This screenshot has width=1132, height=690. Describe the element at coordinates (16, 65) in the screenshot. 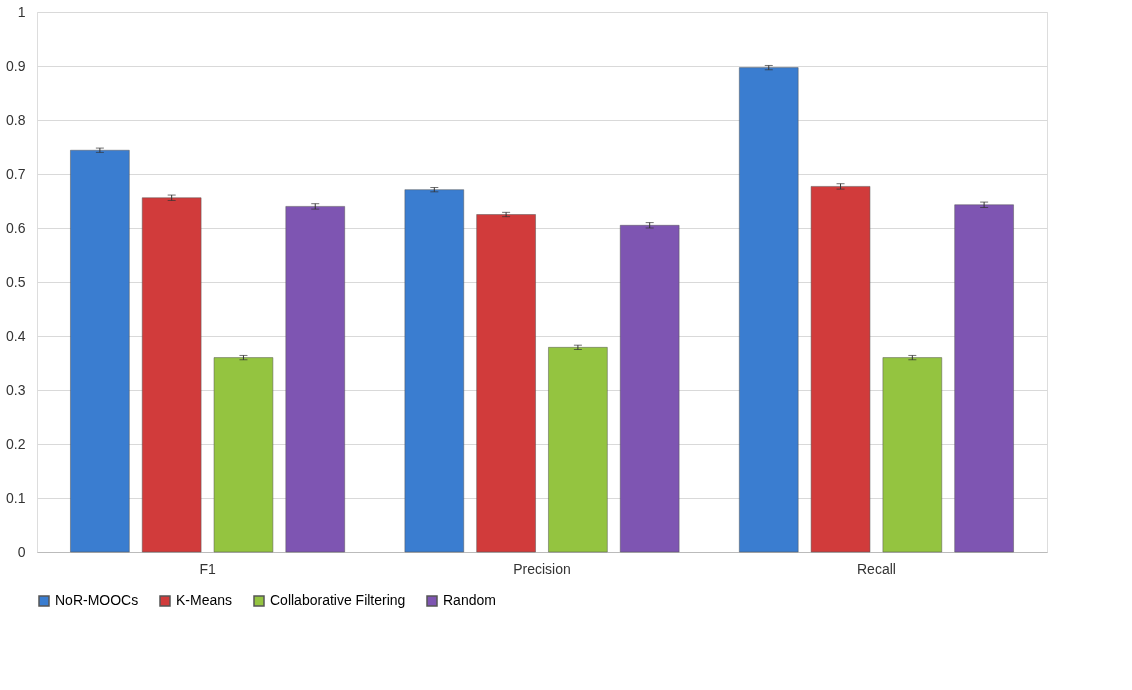

I see `y-tick-label: 0.9` at that location.